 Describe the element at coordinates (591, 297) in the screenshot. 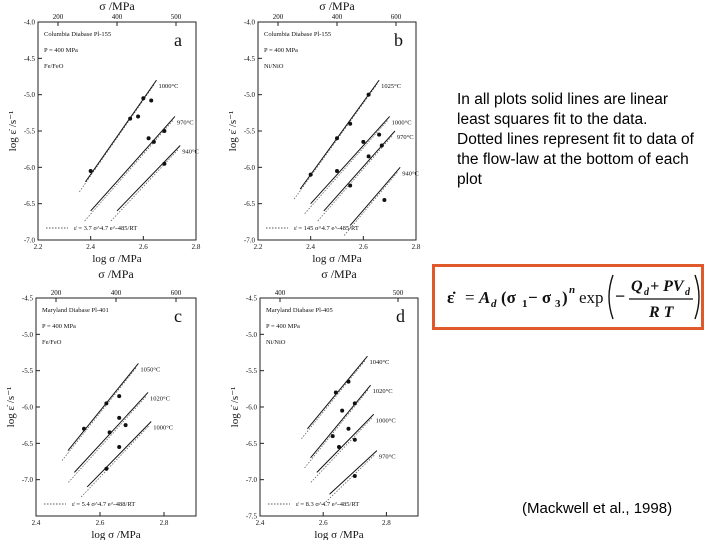

I see `eq-exp: exp` at that location.